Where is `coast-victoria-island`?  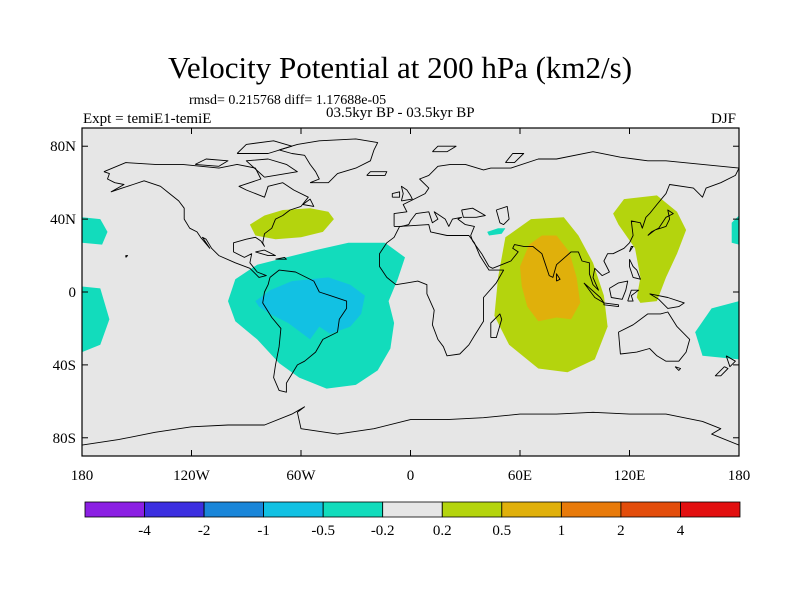 coast-victoria-island is located at coordinates (212, 162).